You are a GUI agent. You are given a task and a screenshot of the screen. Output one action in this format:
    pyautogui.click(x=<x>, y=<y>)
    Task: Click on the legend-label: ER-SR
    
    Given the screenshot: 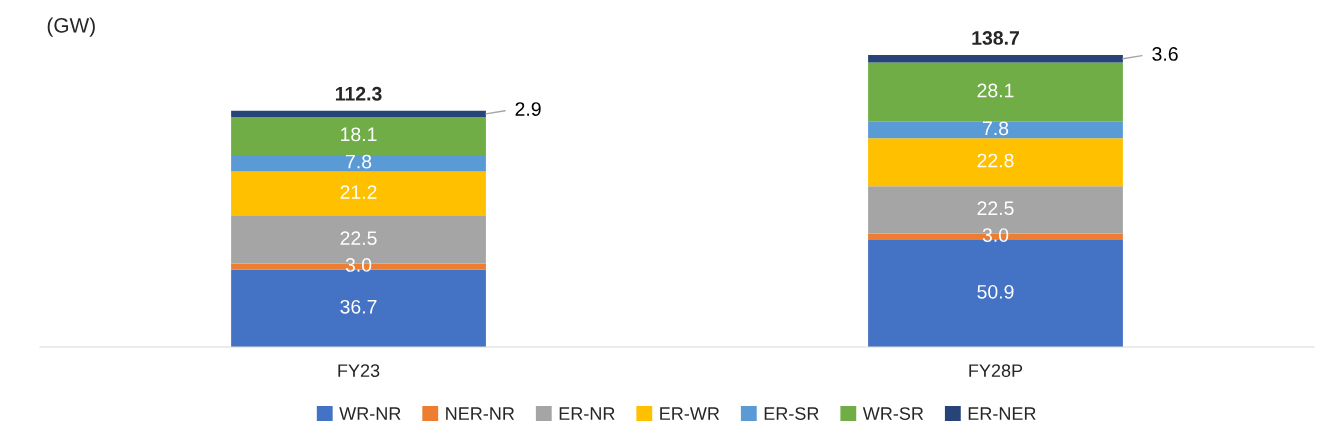 What is the action you would take?
    pyautogui.click(x=791, y=413)
    